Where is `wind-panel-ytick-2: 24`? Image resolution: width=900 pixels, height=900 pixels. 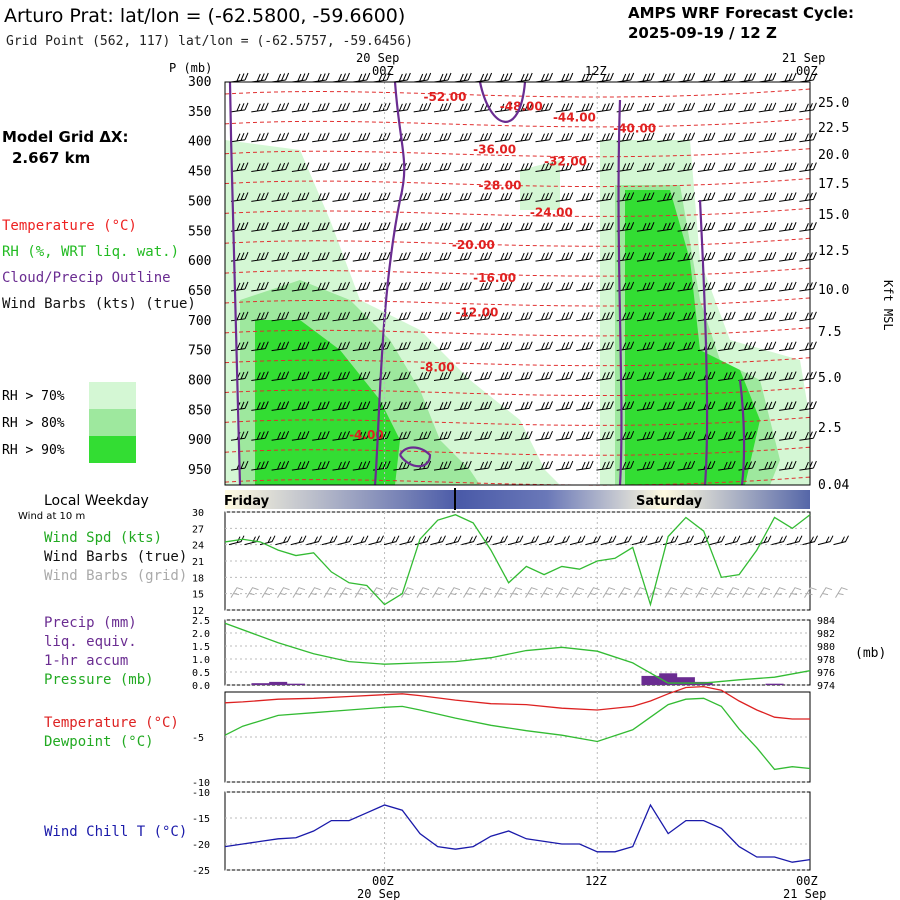 wind-panel-ytick-2: 24 is located at coordinates (198, 546).